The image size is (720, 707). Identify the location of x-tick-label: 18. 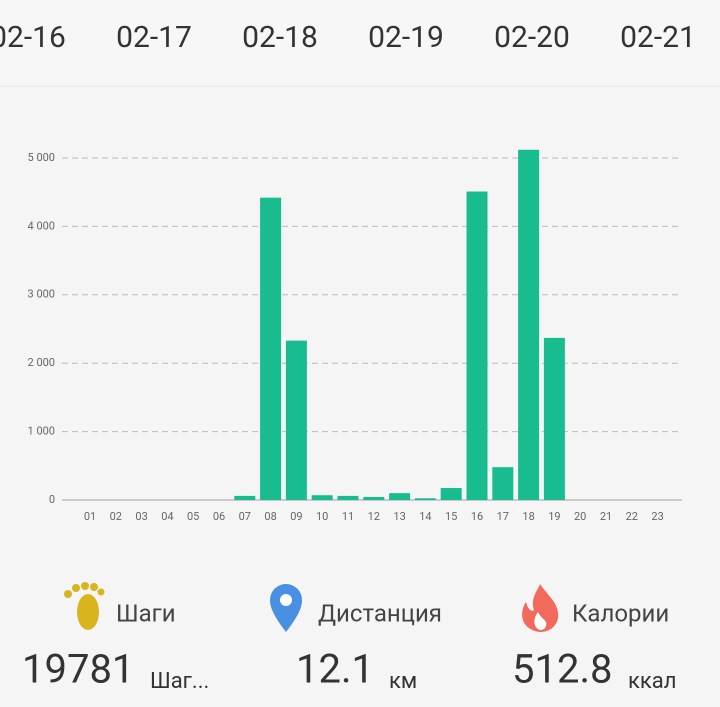
(528, 516).